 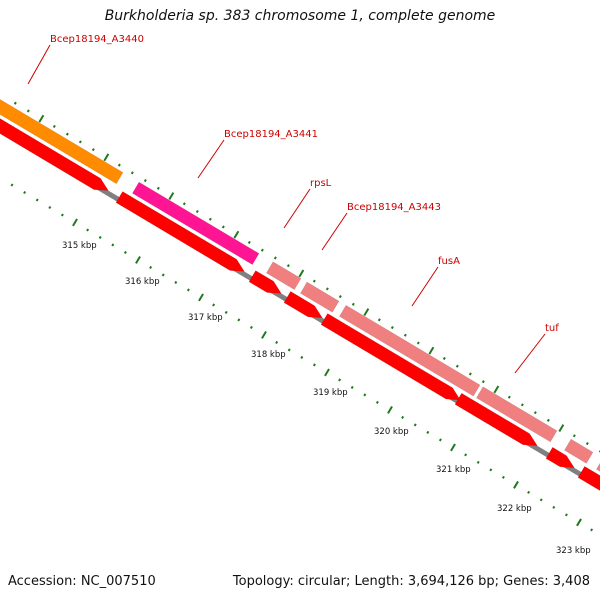 I want to click on kbp-label: 315 kbp, so click(x=79, y=246).